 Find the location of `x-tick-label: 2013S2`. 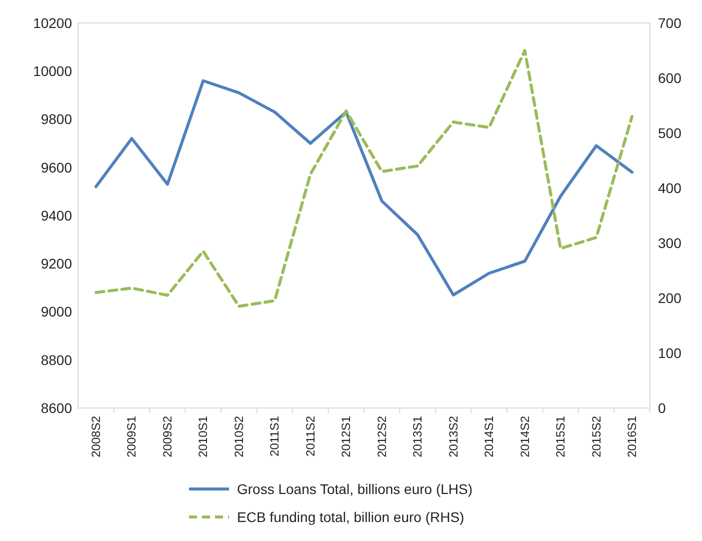

x-tick-label: 2013S2 is located at coordinates (453, 437).